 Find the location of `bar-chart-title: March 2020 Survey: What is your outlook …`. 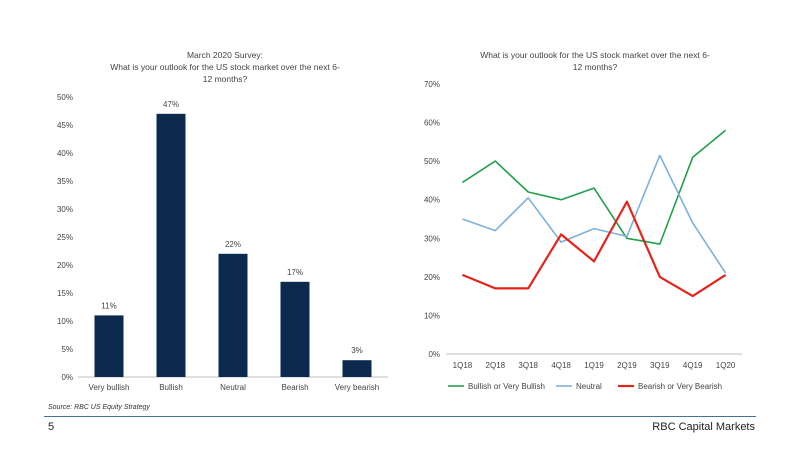

bar-chart-title: March 2020 Survey: What is your outlook … is located at coordinates (225, 67).